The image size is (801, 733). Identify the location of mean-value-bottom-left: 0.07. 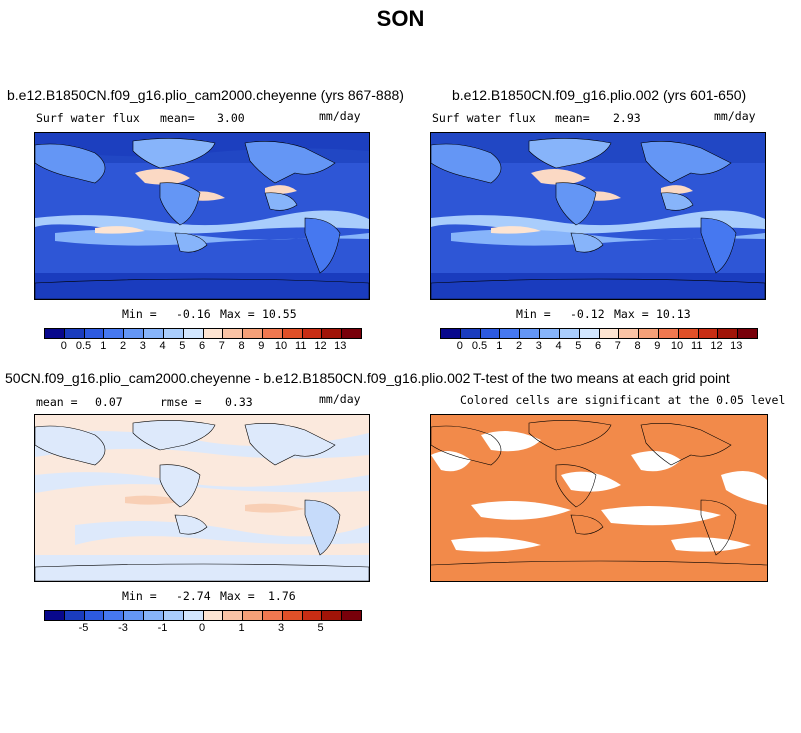
(109, 402).